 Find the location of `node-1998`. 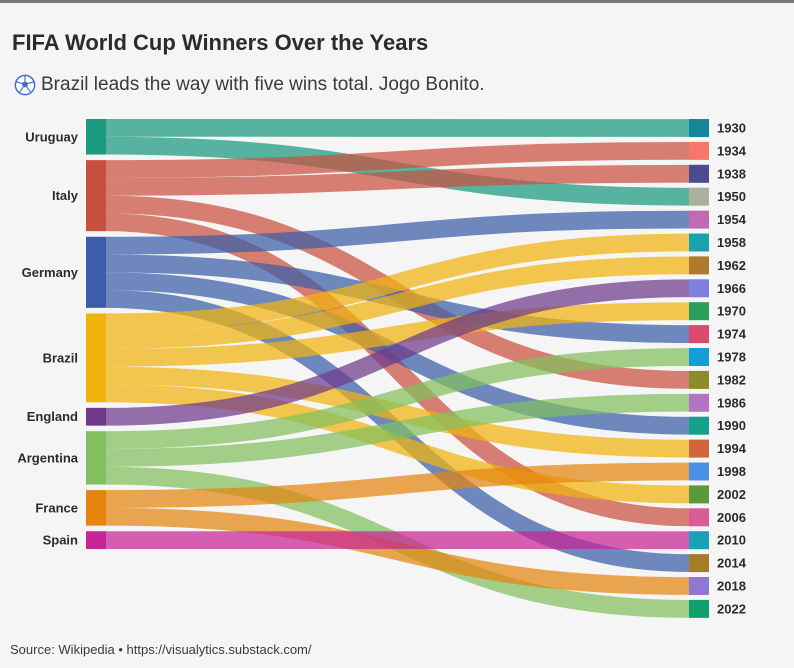

node-1998 is located at coordinates (699, 471).